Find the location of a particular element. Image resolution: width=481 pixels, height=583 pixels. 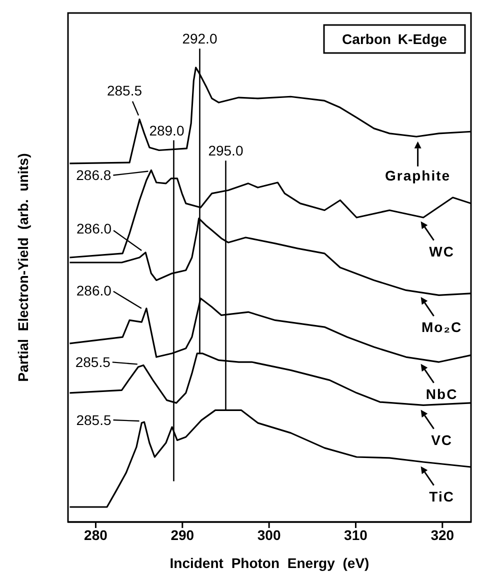

x-axis-title: Incident Photon Energy (eV) is located at coordinates (270, 563).